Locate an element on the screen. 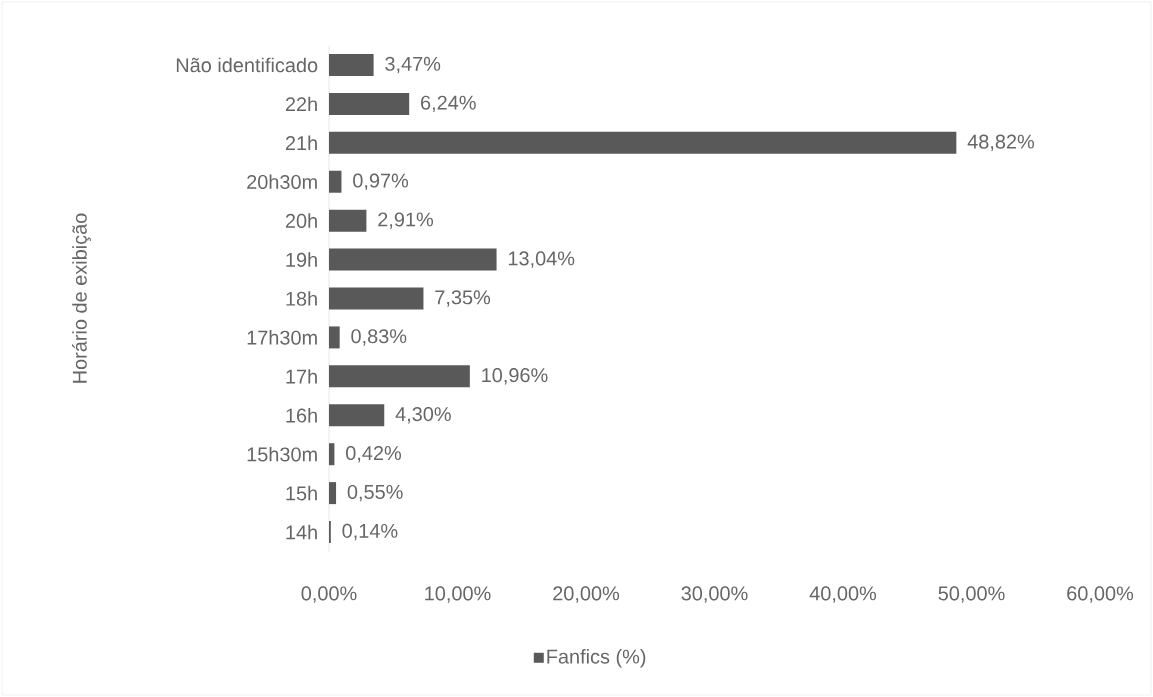 The image size is (1153, 697). y-tick-label: 20h30m is located at coordinates (282, 182).